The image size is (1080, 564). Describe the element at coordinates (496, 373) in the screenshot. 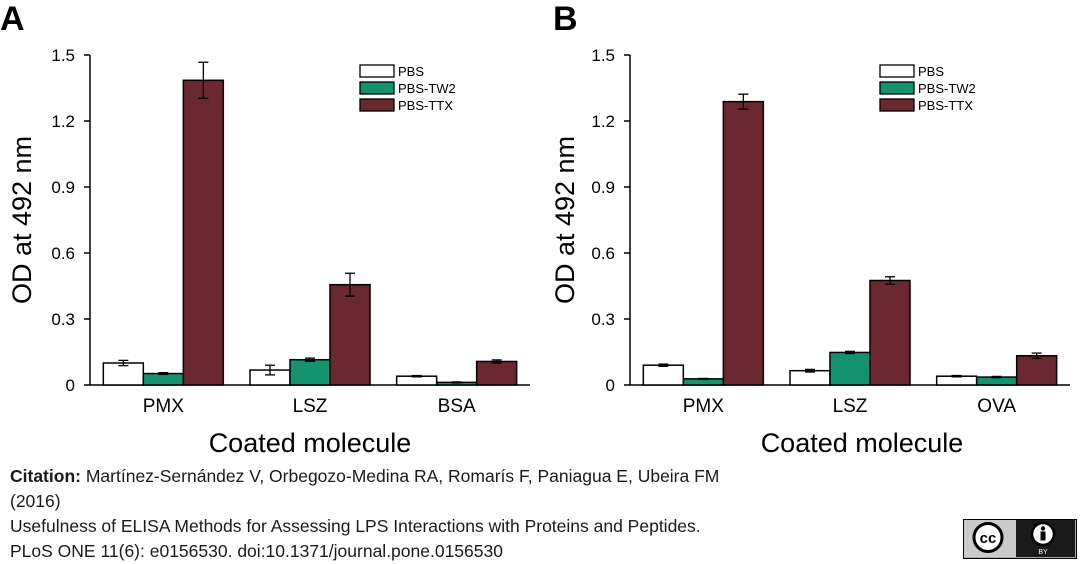

I see `bar-pbs-ttx-bsa` at that location.